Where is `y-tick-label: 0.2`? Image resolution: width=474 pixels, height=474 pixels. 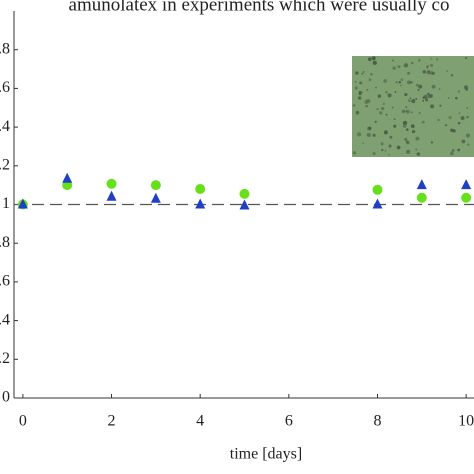
y-tick-label: 0.2 is located at coordinates (5, 358).